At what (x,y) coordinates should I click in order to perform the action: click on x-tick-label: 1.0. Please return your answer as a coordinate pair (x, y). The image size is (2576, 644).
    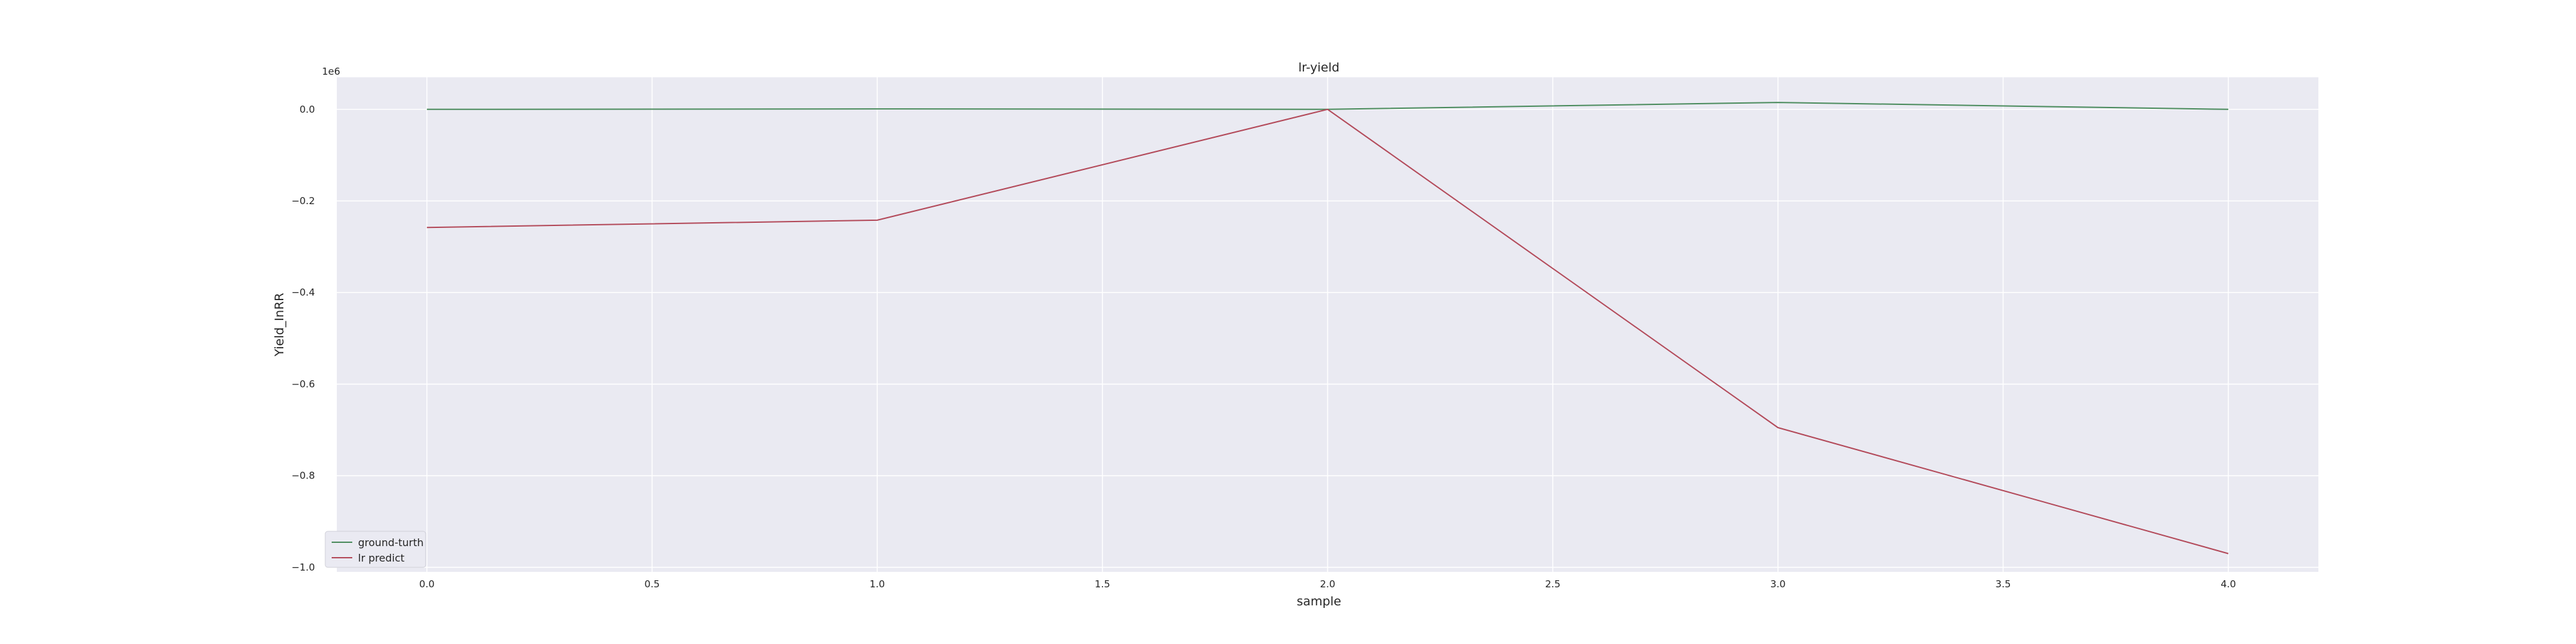
    Looking at the image, I should click on (877, 584).